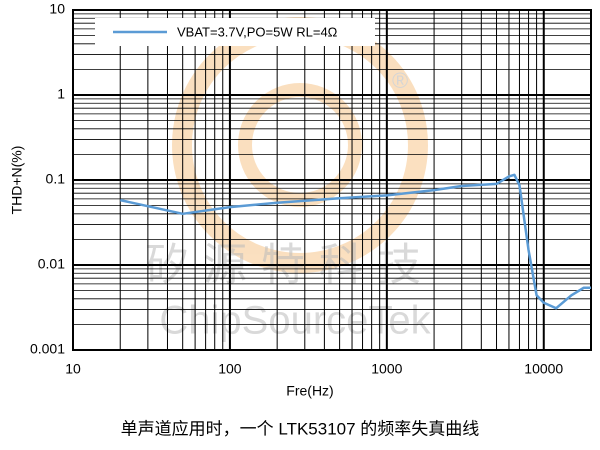  What do you see at coordinates (17, 180) in the screenshot?
I see `y-axis-label: THD+N(%)` at bounding box center [17, 180].